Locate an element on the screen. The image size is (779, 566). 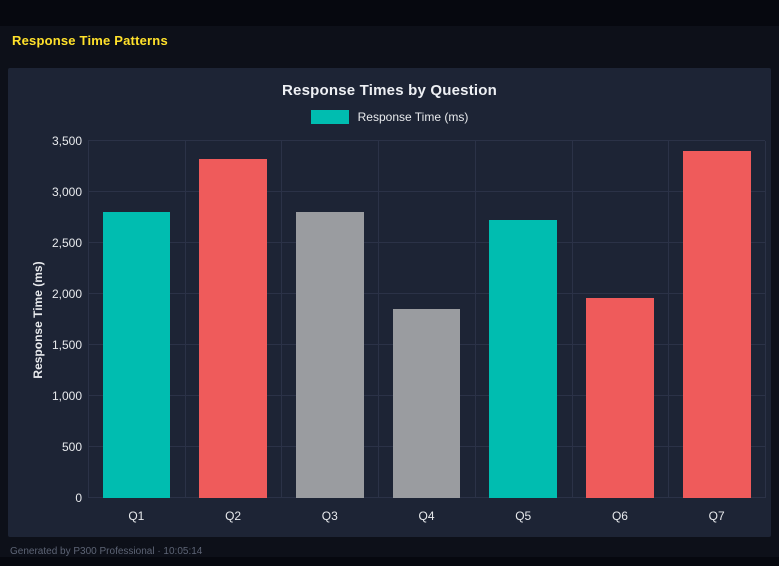
chart-legend: Response Time (ms) is located at coordinates (389, 117).